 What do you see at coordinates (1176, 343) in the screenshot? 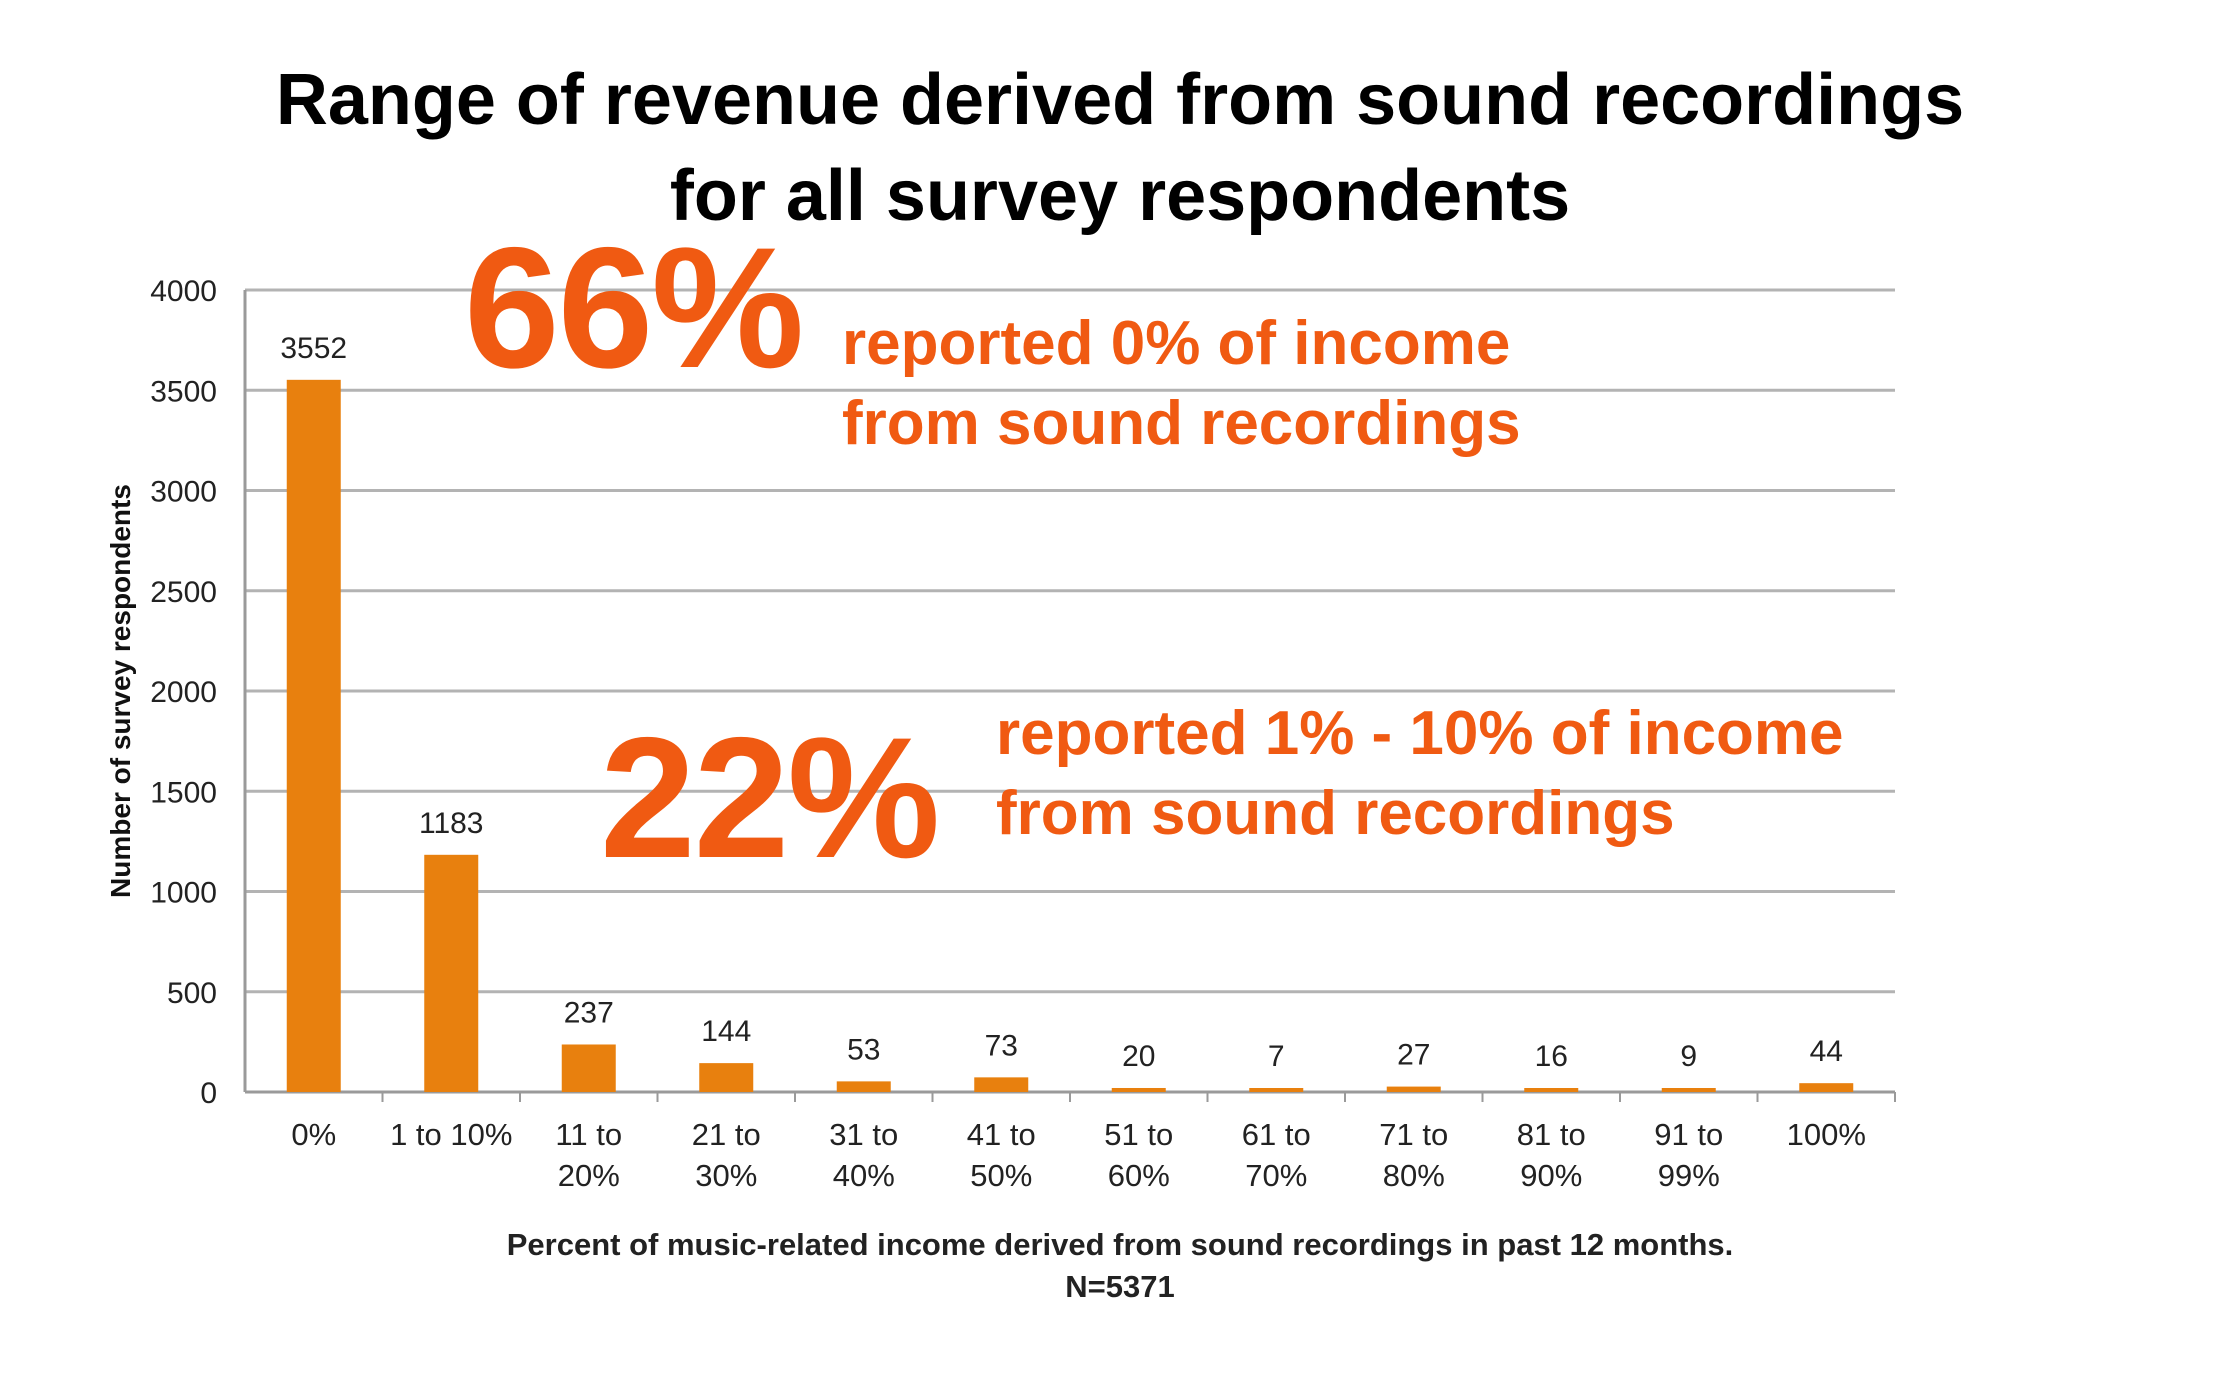
I see `callout-66-note-line-1: reported 0% of income` at bounding box center [1176, 343].